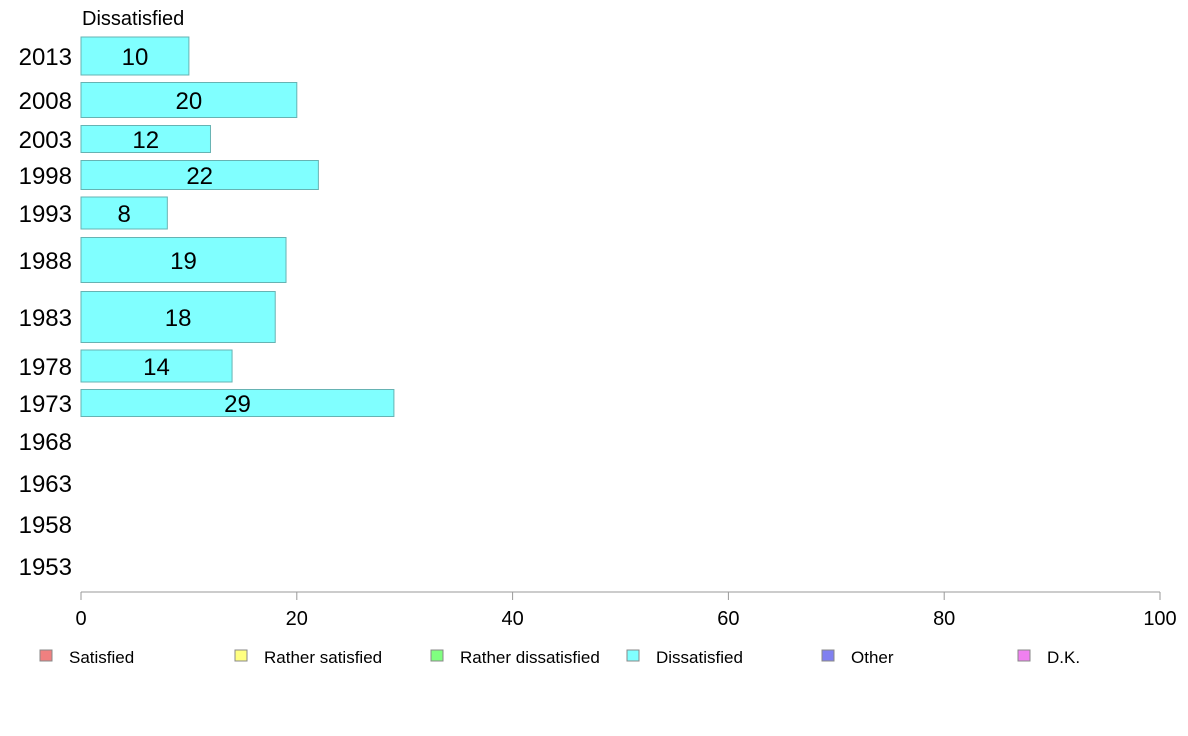 This screenshot has height=736, width=1188. What do you see at coordinates (45, 484) in the screenshot?
I see `year-label: 1963` at bounding box center [45, 484].